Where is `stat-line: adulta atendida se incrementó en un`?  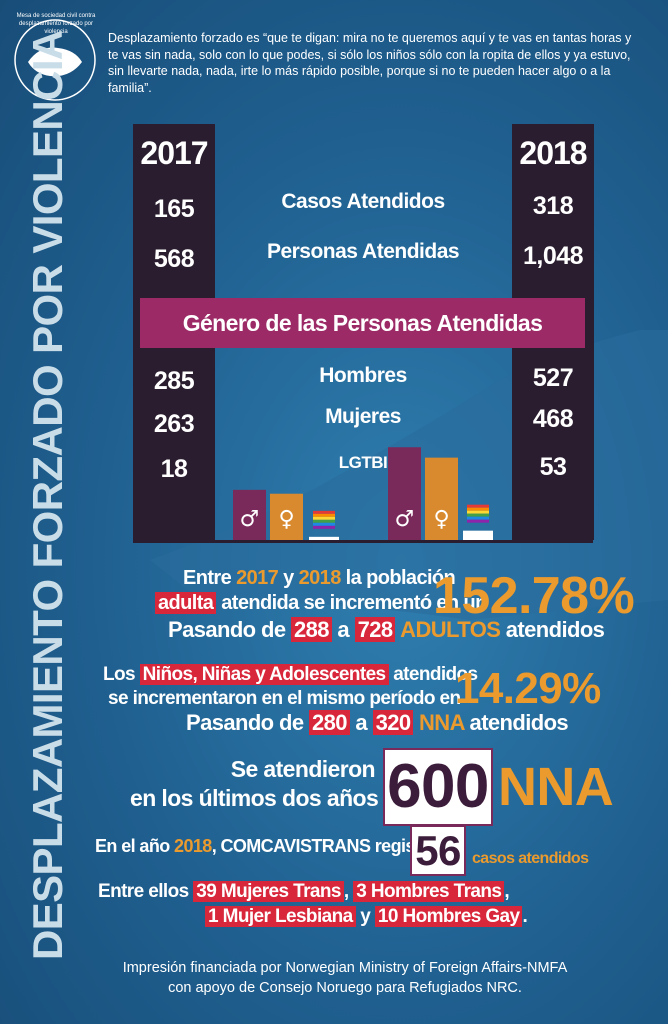
stat-line: adulta atendida se incrementó en un is located at coordinates (321, 603).